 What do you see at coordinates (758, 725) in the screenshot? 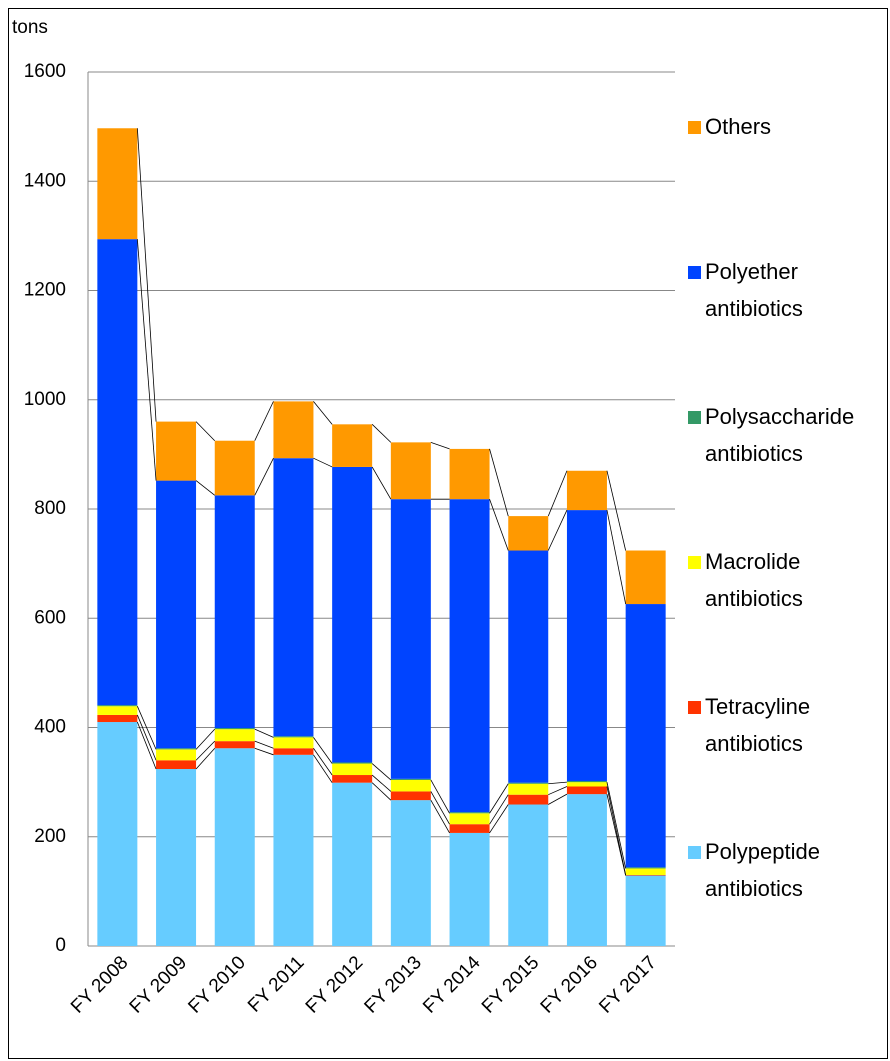
I see `legend-label: Tetracyline antibiotics` at bounding box center [758, 725].